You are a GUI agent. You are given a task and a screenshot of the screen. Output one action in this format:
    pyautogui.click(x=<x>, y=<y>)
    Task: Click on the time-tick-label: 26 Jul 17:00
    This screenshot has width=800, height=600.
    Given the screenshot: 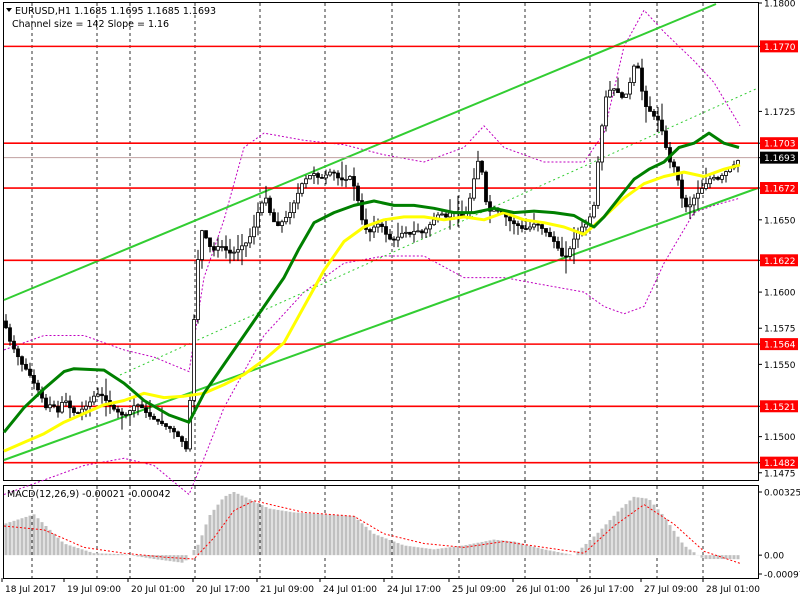 What is the action you would take?
    pyautogui.click(x=607, y=590)
    